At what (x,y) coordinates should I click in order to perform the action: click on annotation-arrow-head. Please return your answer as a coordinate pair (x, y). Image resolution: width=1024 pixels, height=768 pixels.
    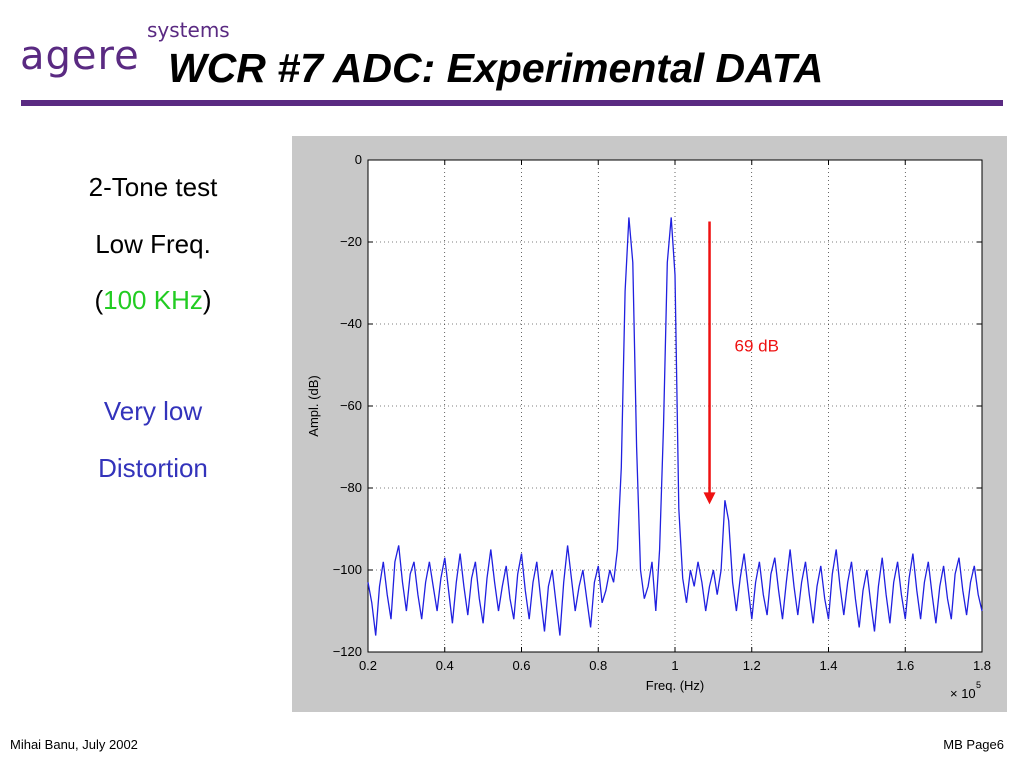
    Looking at the image, I should click on (709, 498).